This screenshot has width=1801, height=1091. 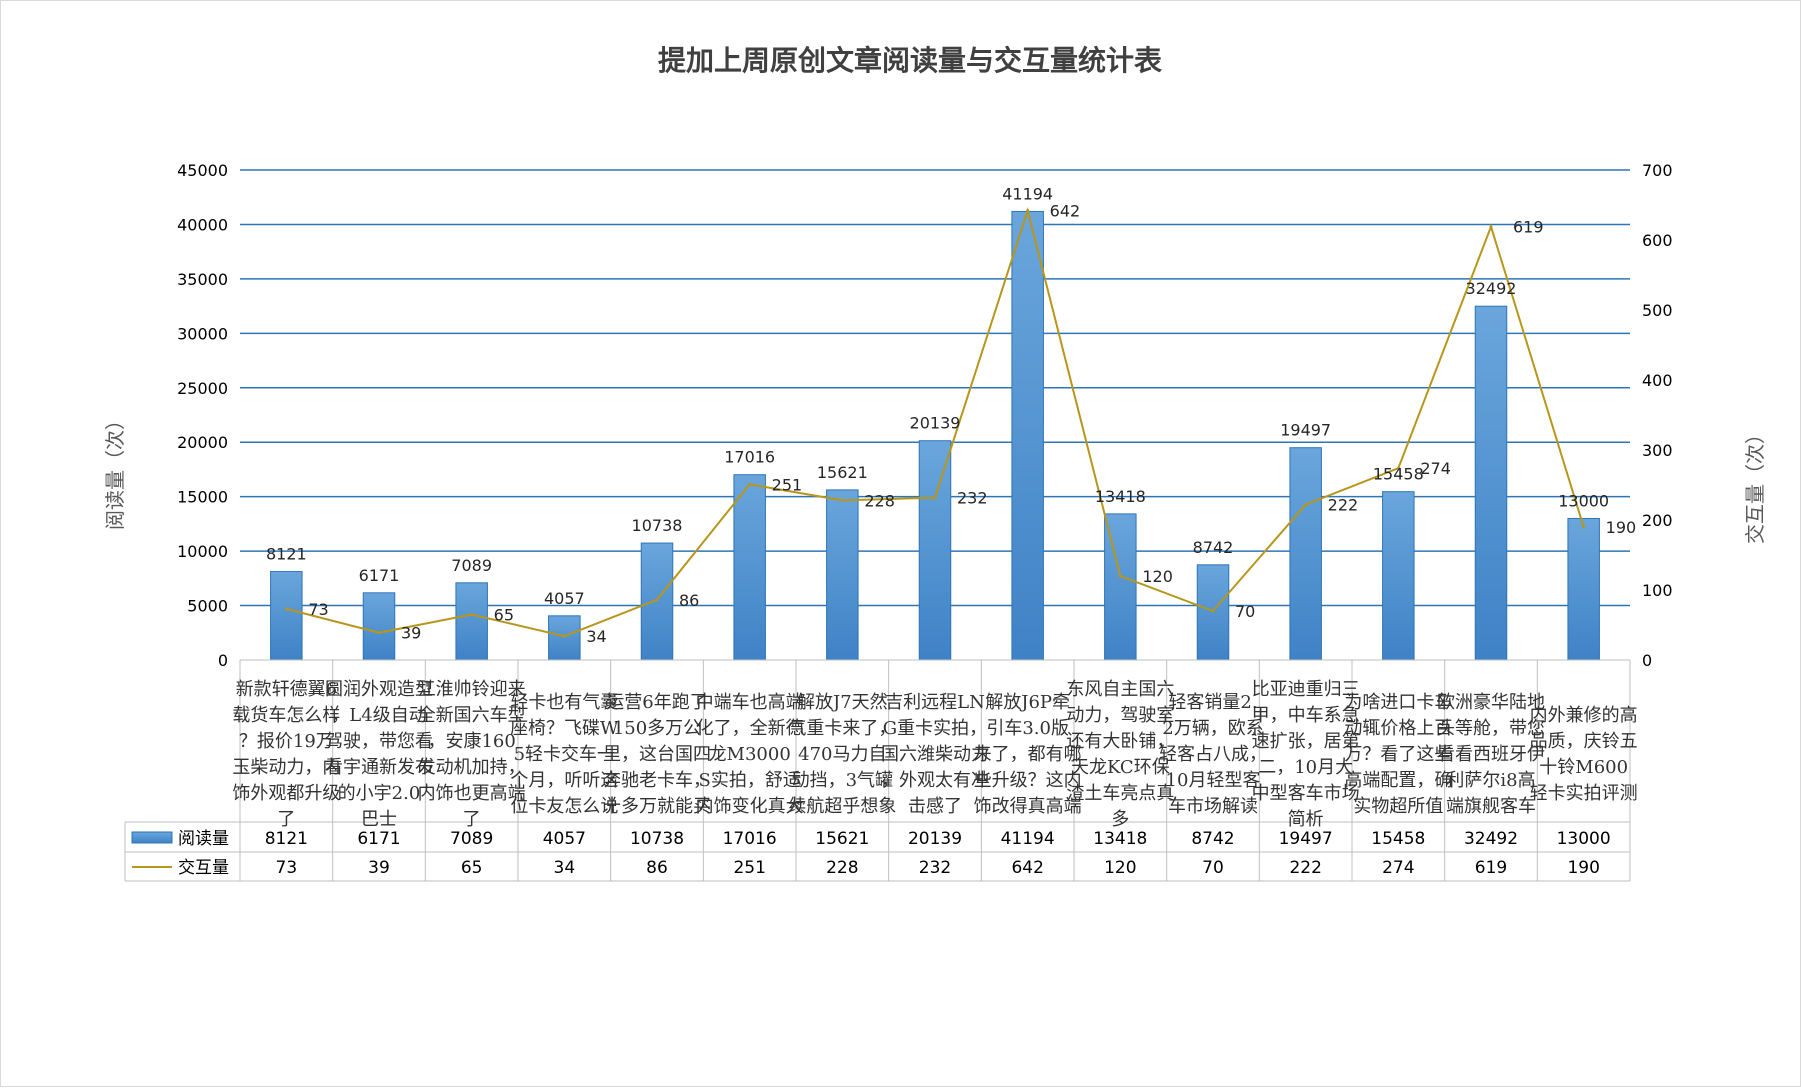 What do you see at coordinates (749, 457) in the screenshot?
I see `bar-data-label: 17016` at bounding box center [749, 457].